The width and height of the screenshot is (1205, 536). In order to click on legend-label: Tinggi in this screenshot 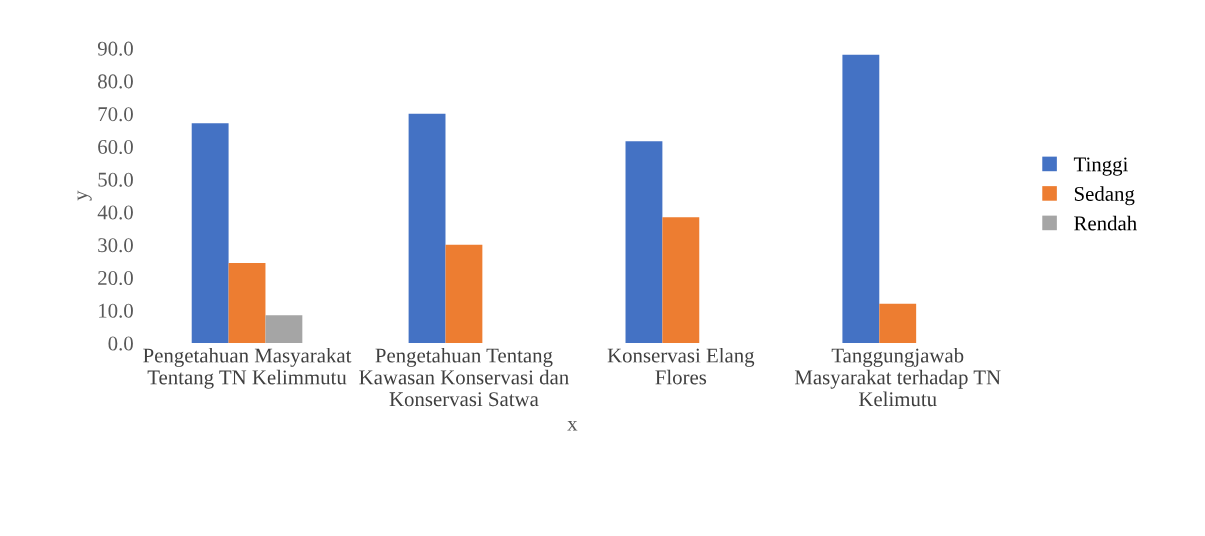, I will do `click(1100, 166)`.